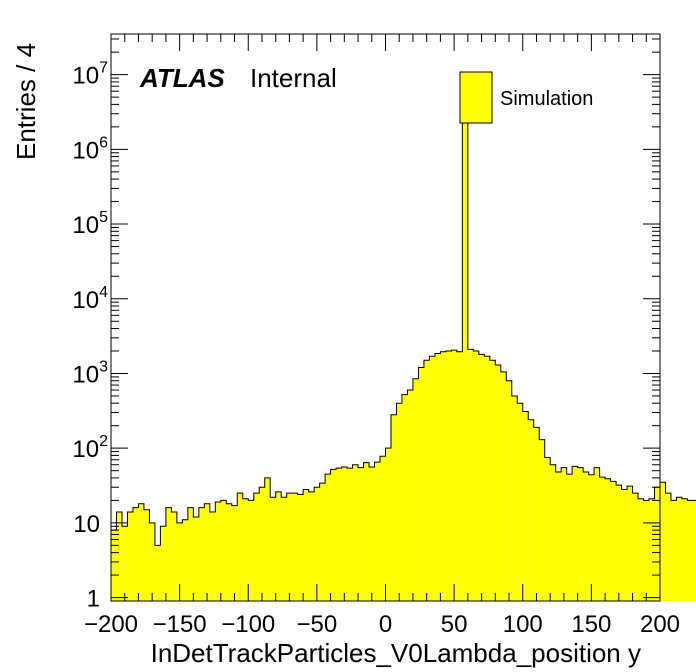 The height and width of the screenshot is (672, 696). What do you see at coordinates (317, 624) in the screenshot?
I see `x-tick-label: −50` at bounding box center [317, 624].